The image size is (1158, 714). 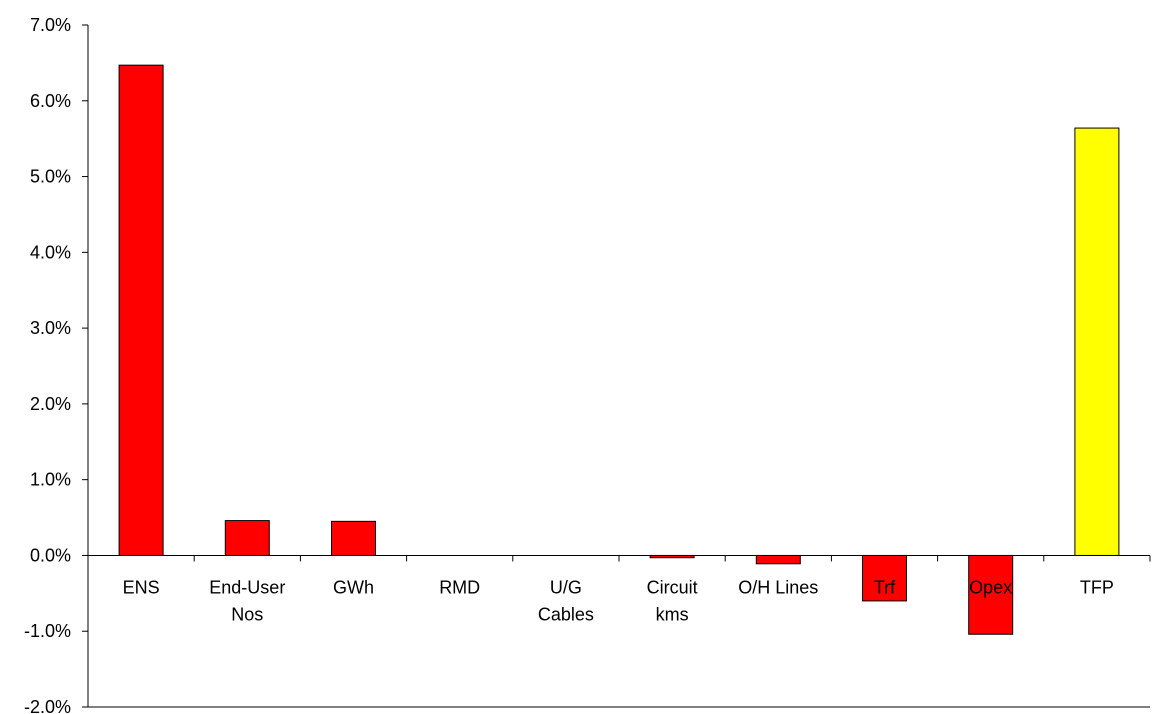 I want to click on y-tick-label: 5.0%, so click(x=50, y=177).